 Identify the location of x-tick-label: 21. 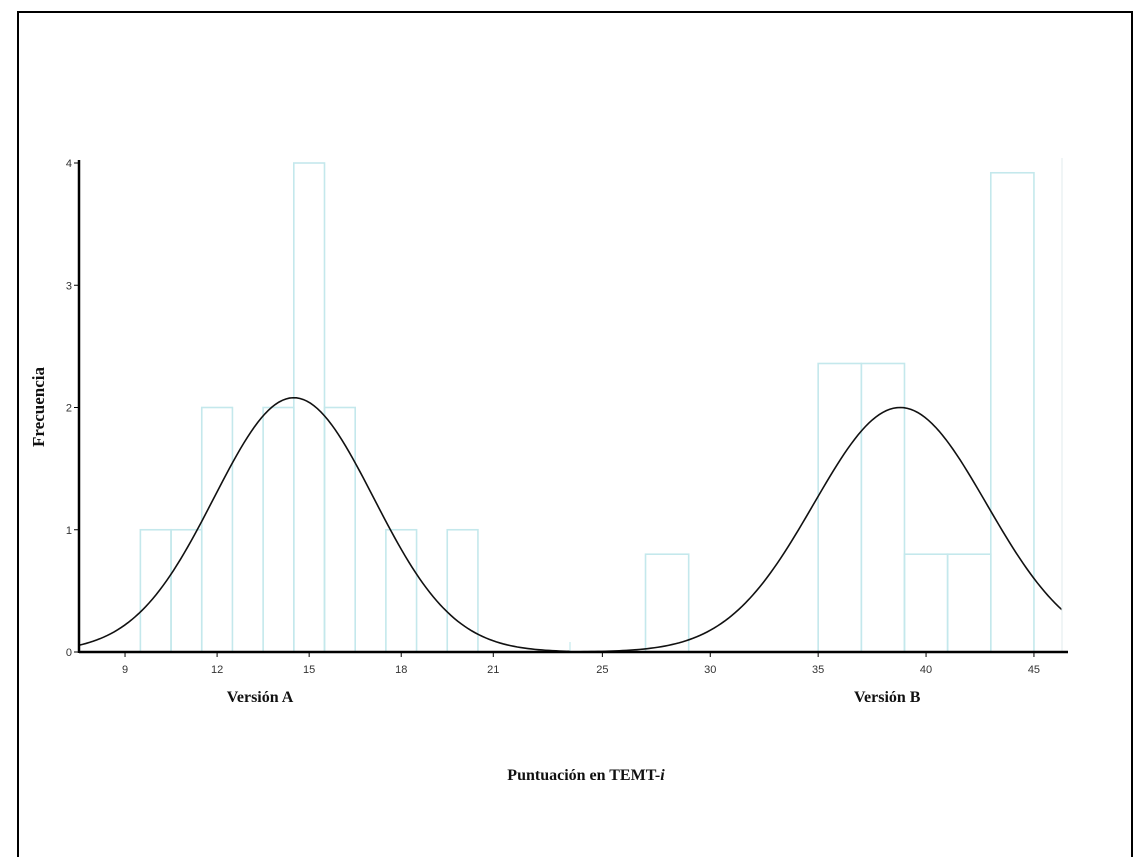
(493, 670).